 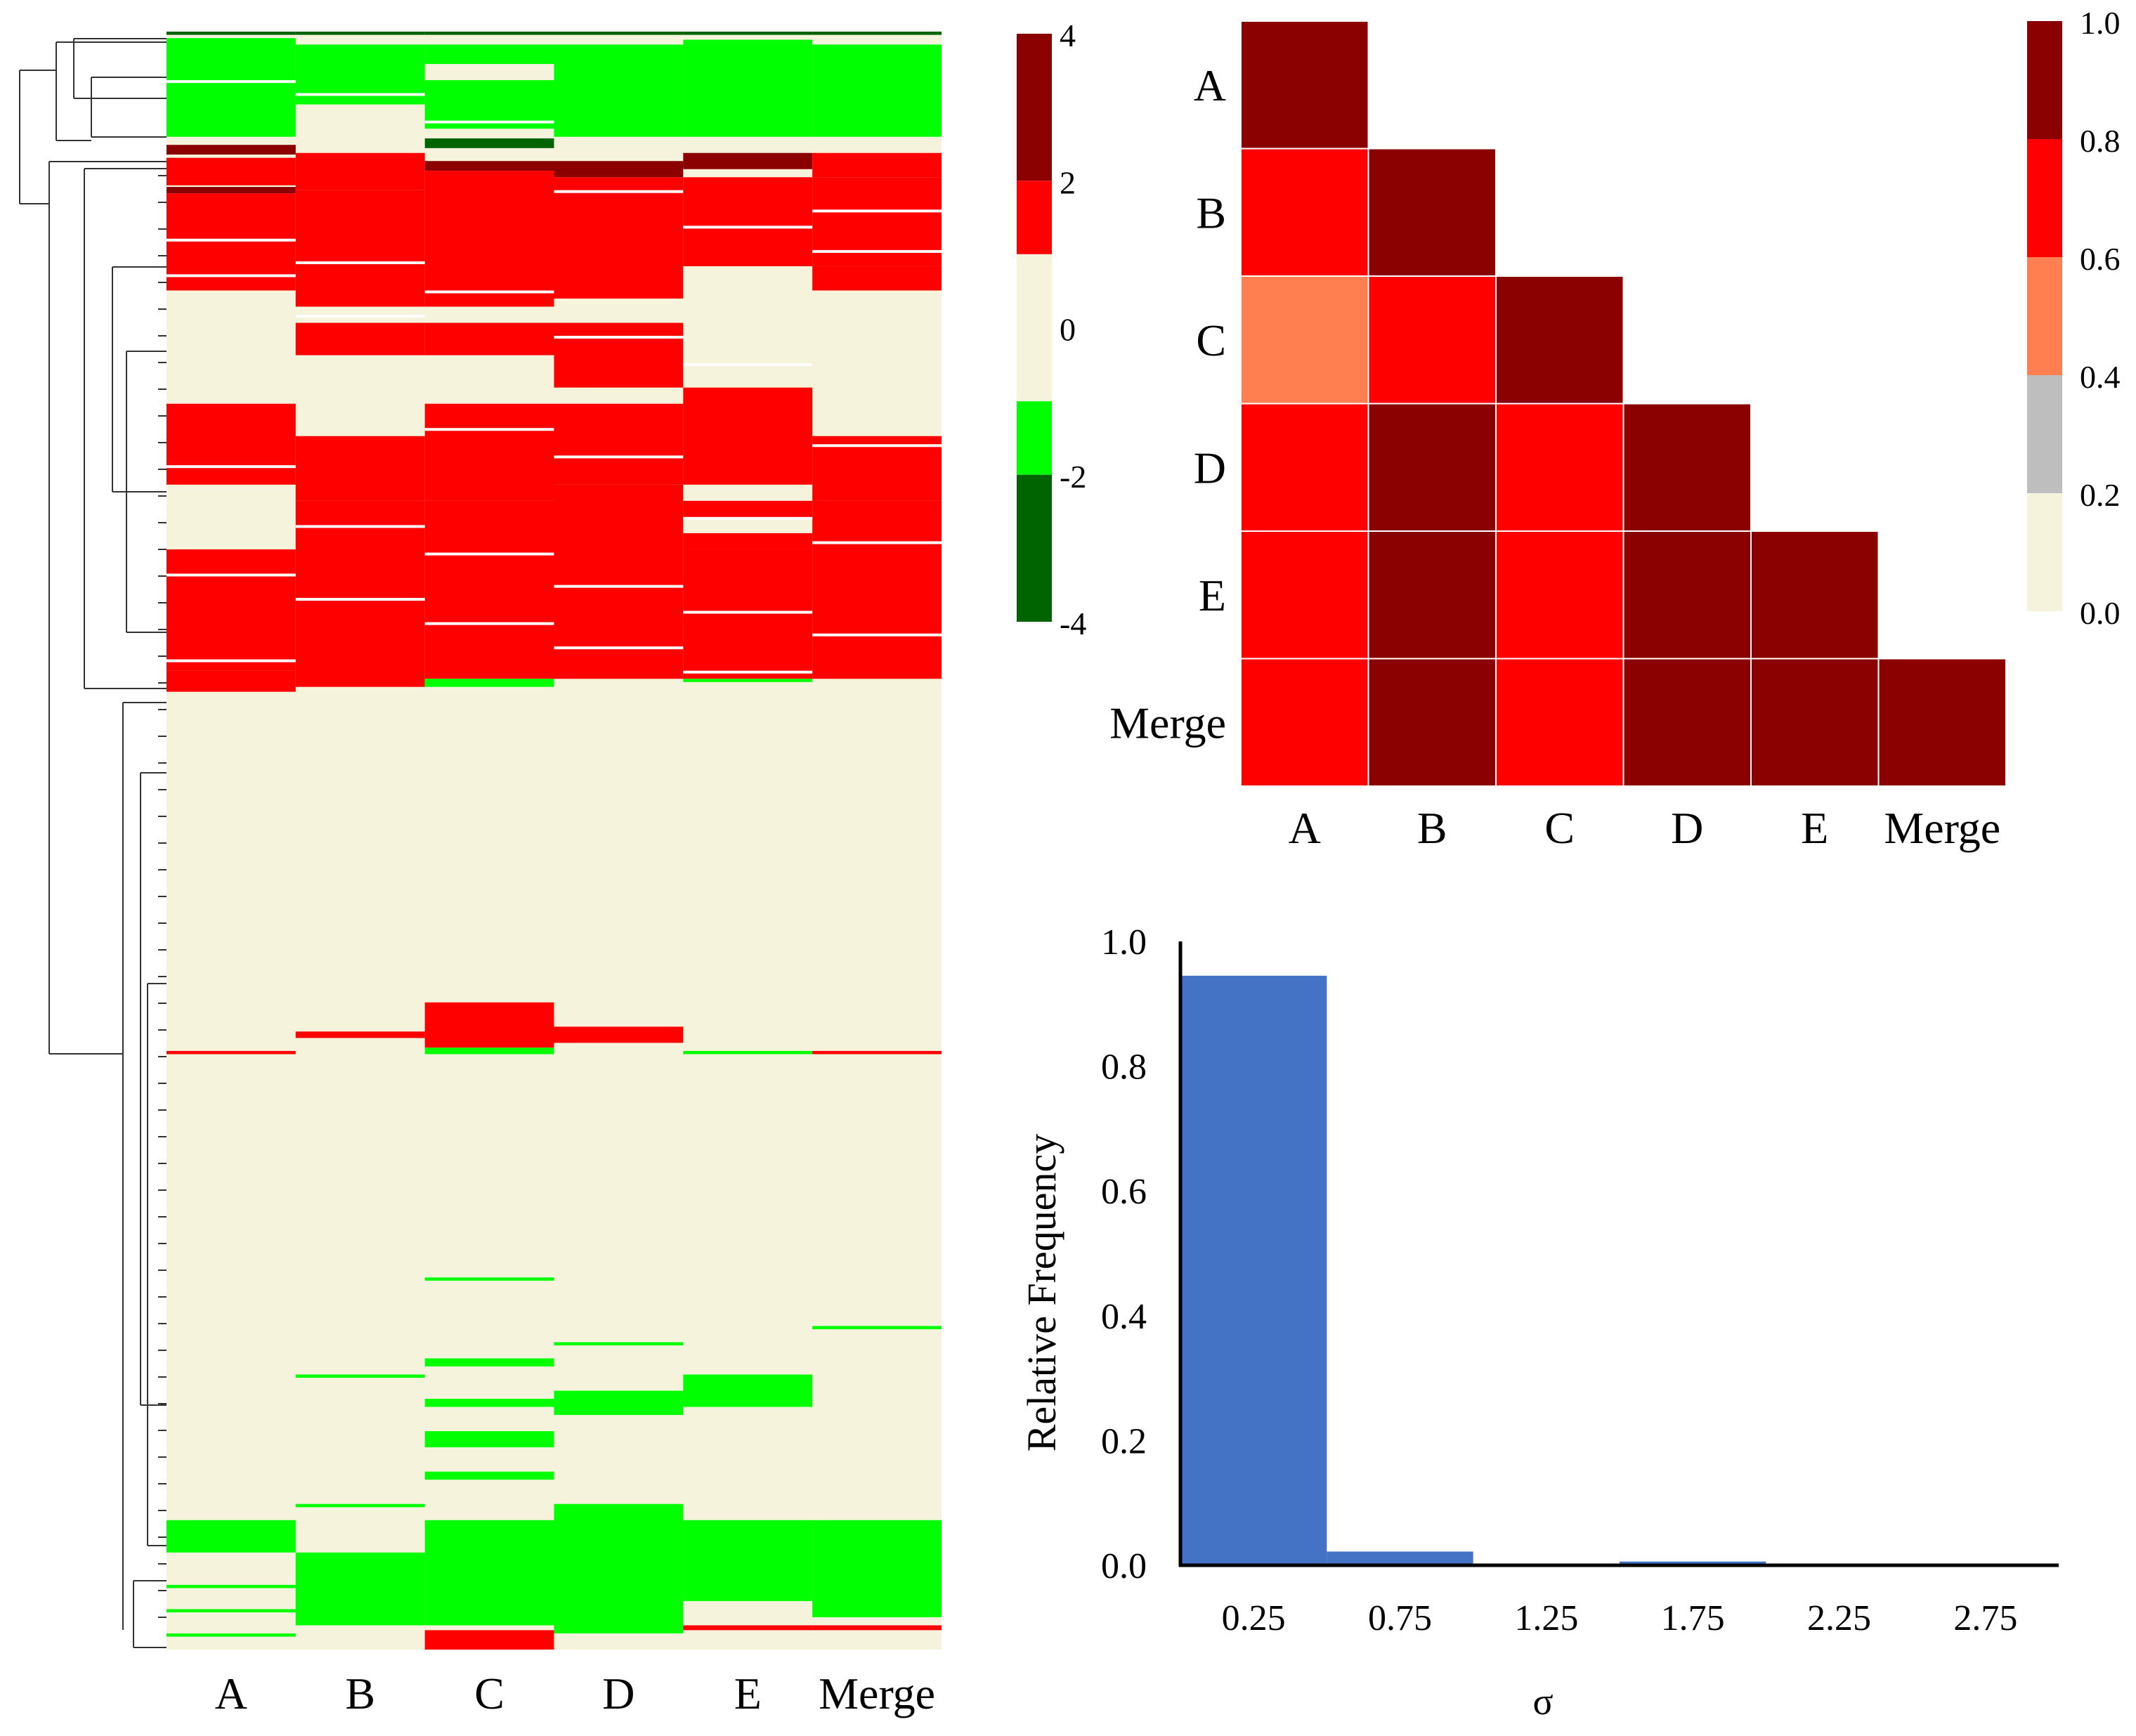 I want to click on histogram-y-tick-label: 0.0, so click(x=1124, y=1566).